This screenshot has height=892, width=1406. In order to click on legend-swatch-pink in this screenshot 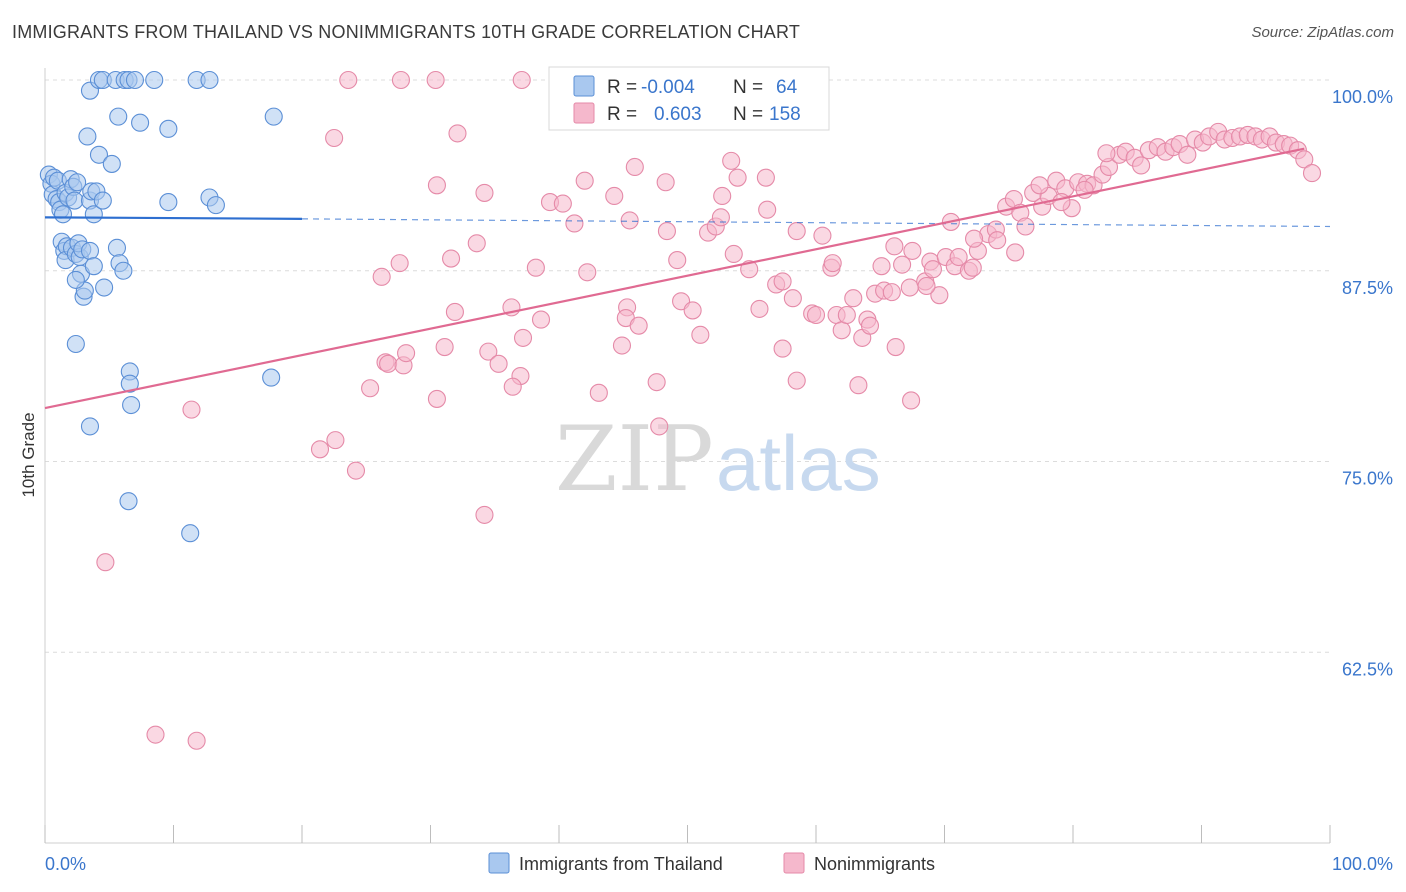, I will do `click(584, 113)`.